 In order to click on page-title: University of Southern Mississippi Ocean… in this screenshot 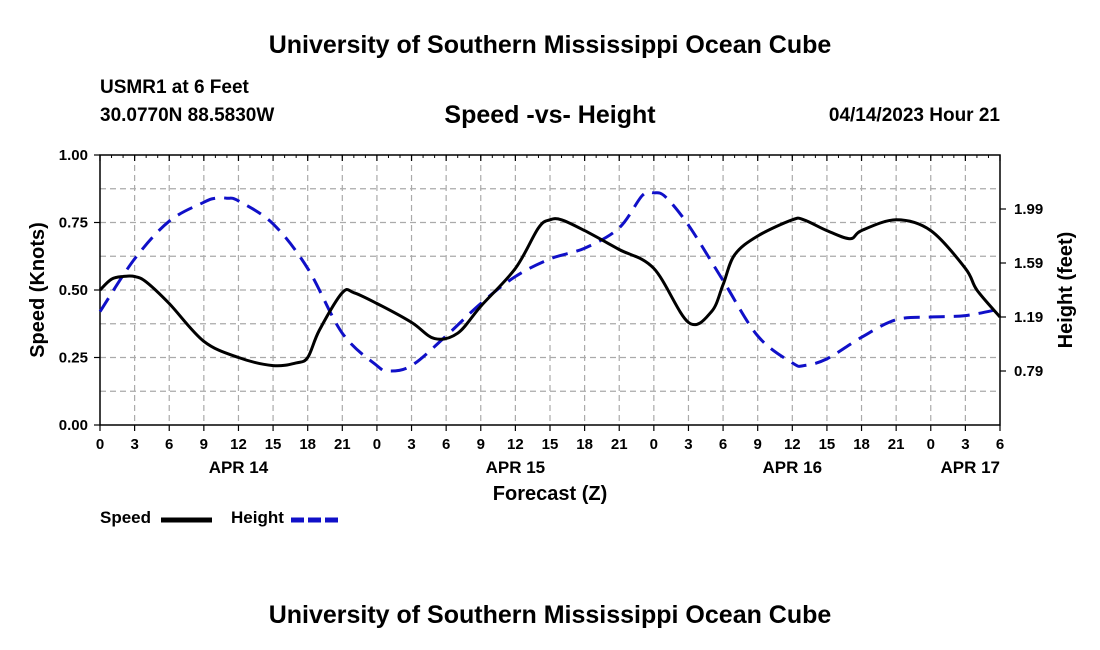, I will do `click(550, 45)`.